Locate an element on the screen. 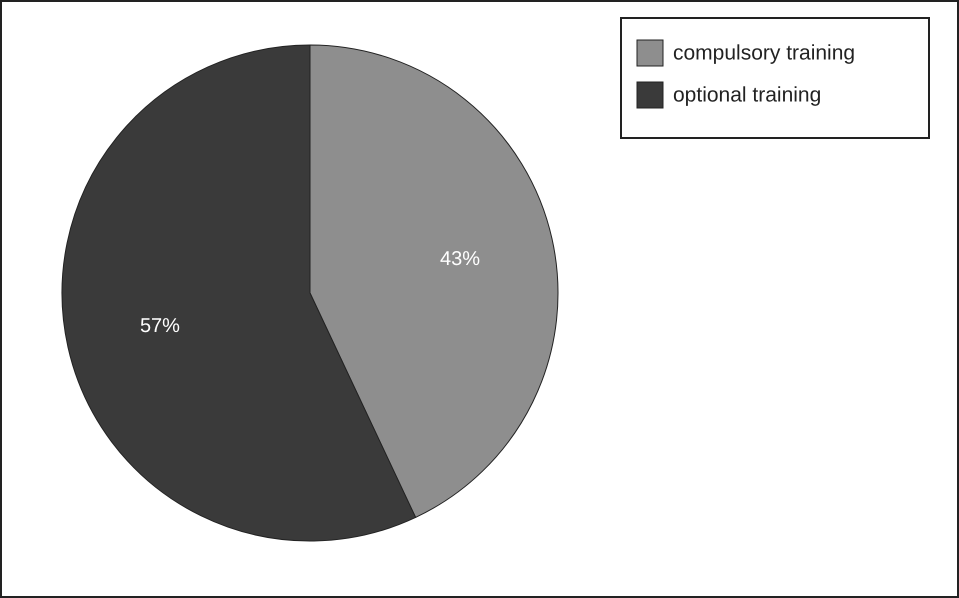 The image size is (959, 598). data-label: 43% is located at coordinates (460, 259).